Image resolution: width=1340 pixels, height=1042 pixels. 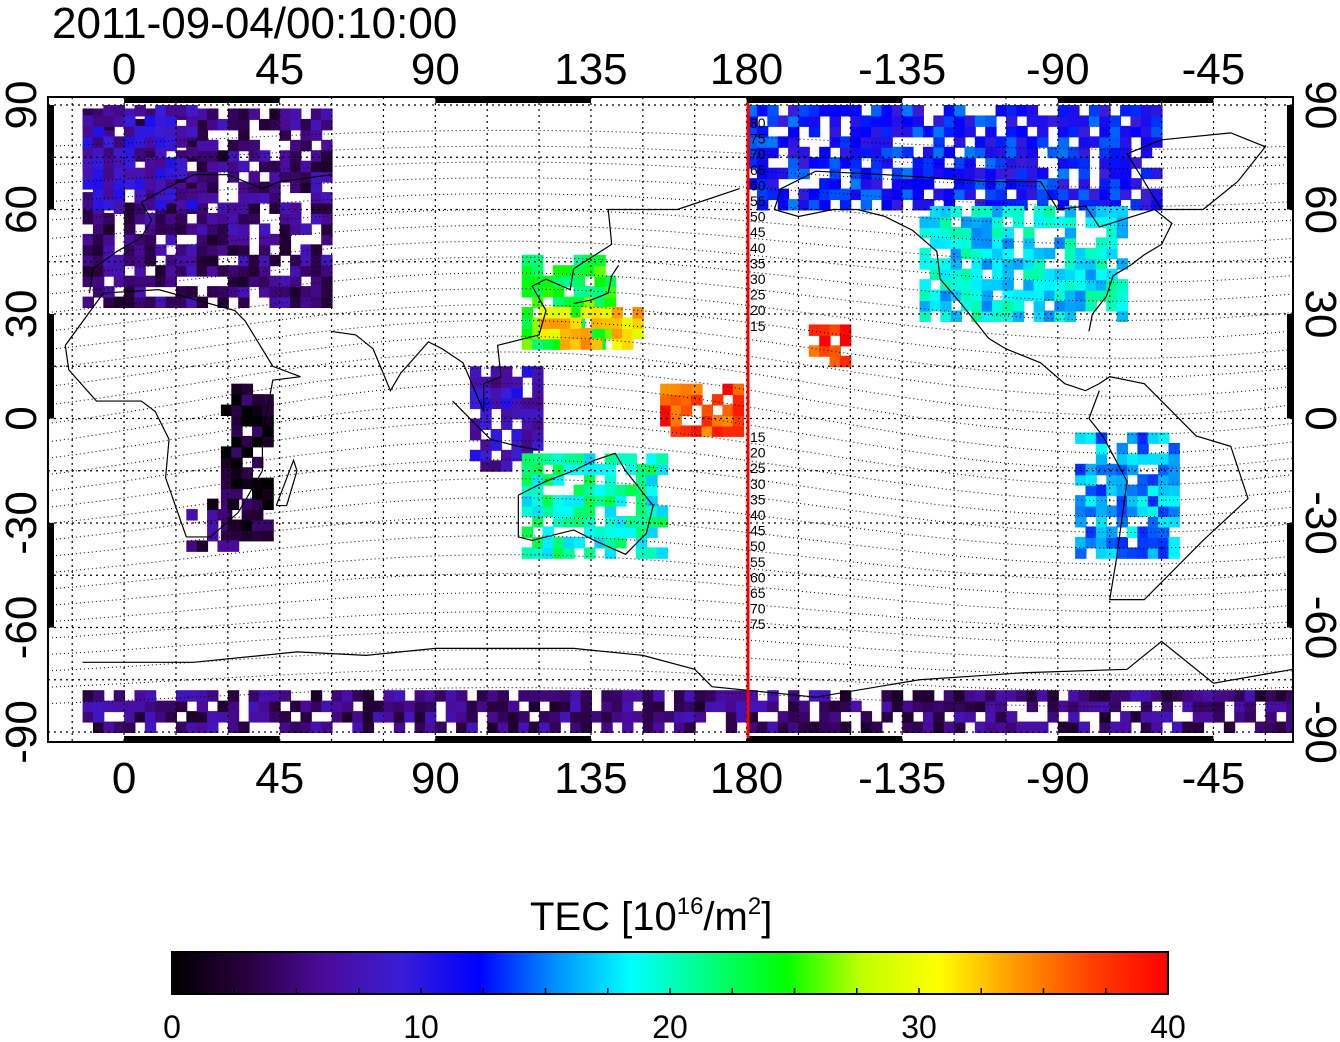 I want to click on right-lat-tick-label: 30, so click(x=1318, y=314).